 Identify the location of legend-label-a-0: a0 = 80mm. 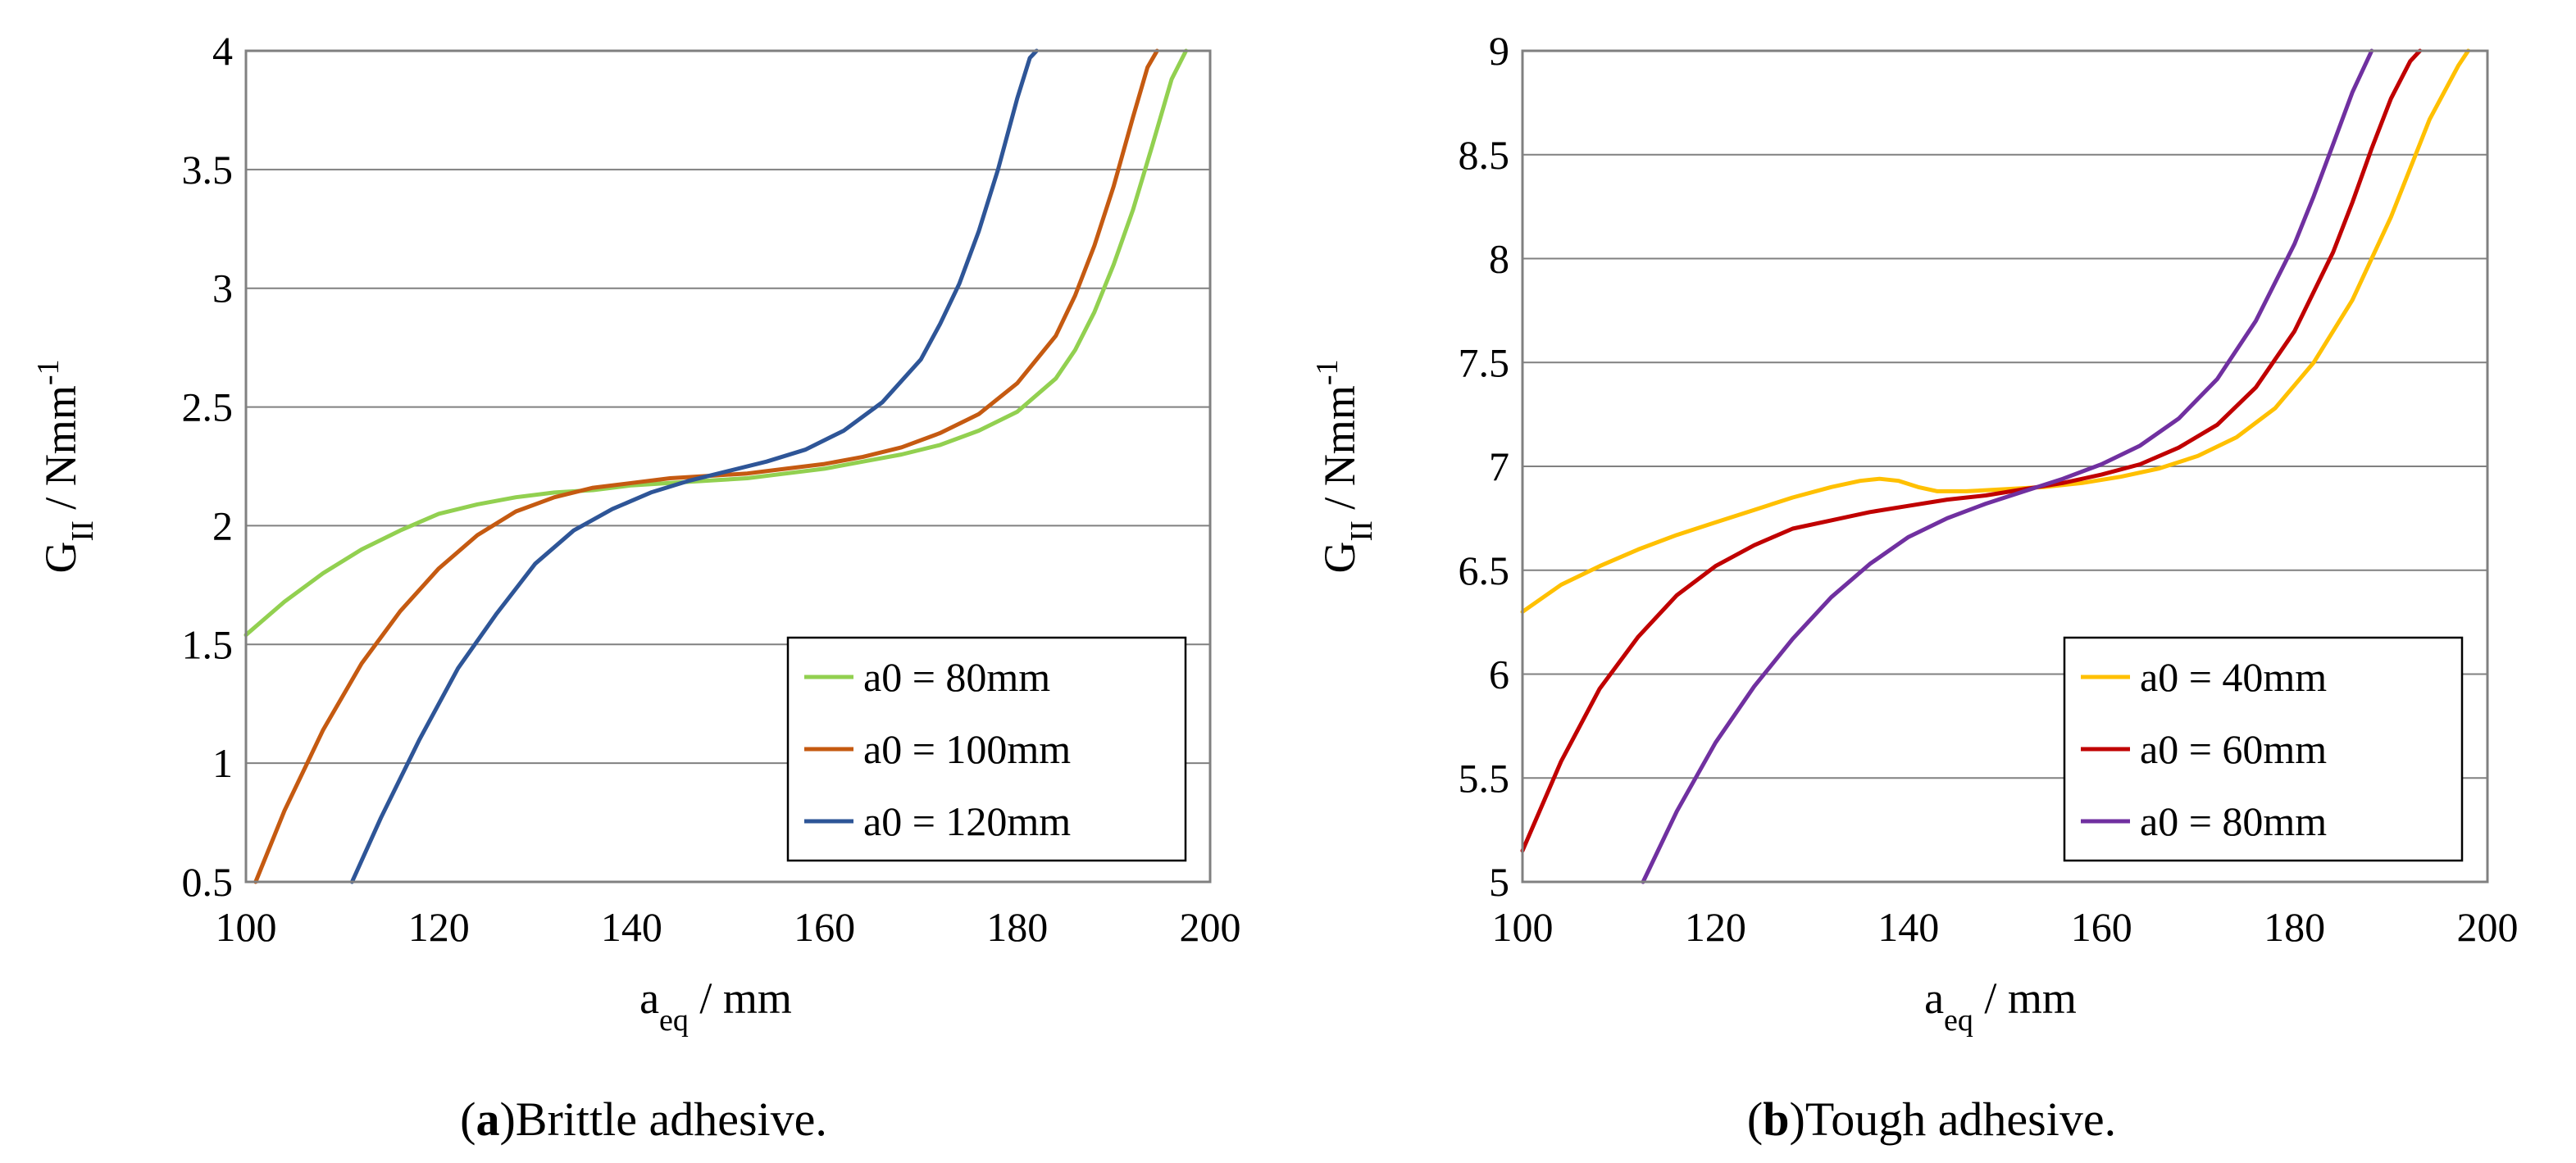
(956, 677).